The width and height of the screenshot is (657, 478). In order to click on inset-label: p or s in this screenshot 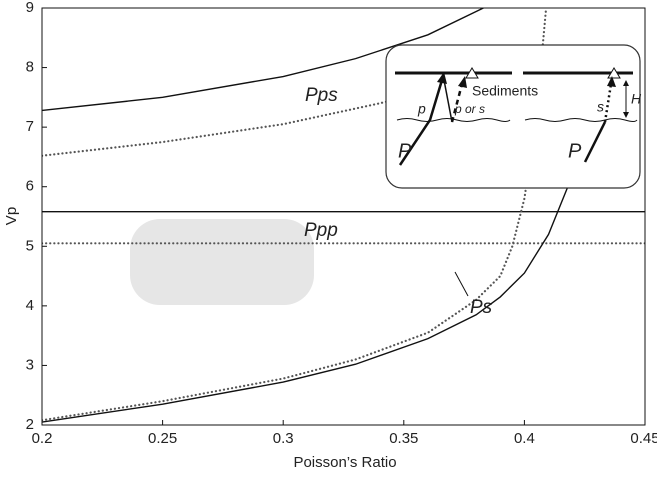, I will do `click(469, 109)`.